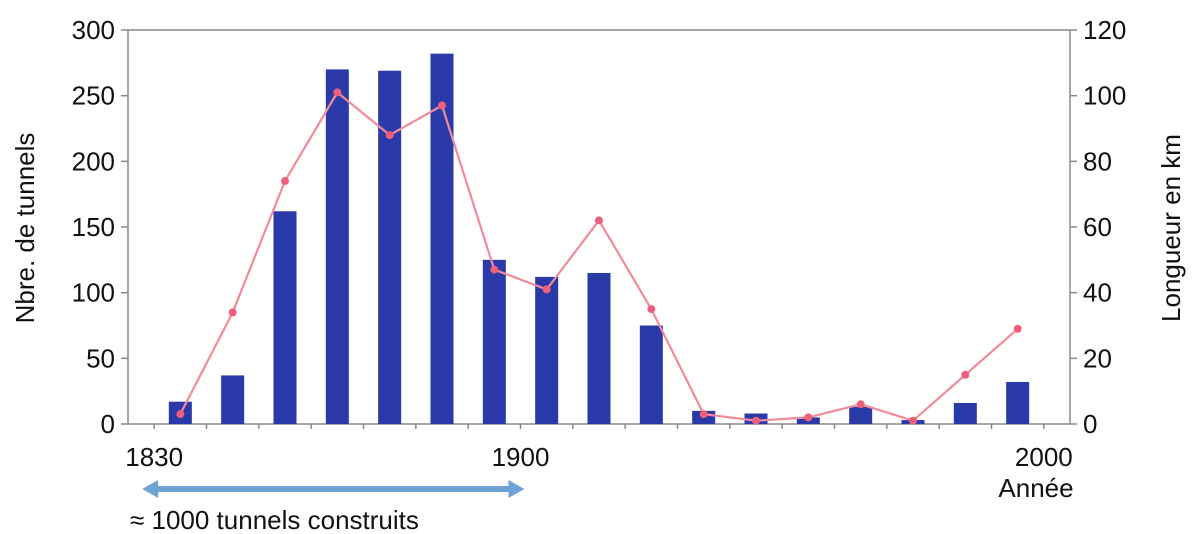  Describe the element at coordinates (93, 96) in the screenshot. I see `y-tick-label: 250` at that location.